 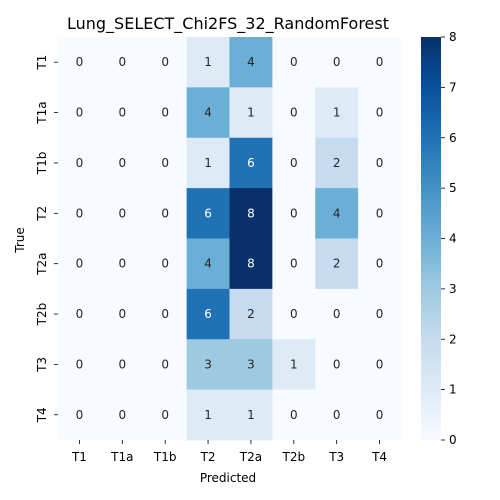 I want to click on colorbar-tick-label: 6, so click(x=453, y=138).